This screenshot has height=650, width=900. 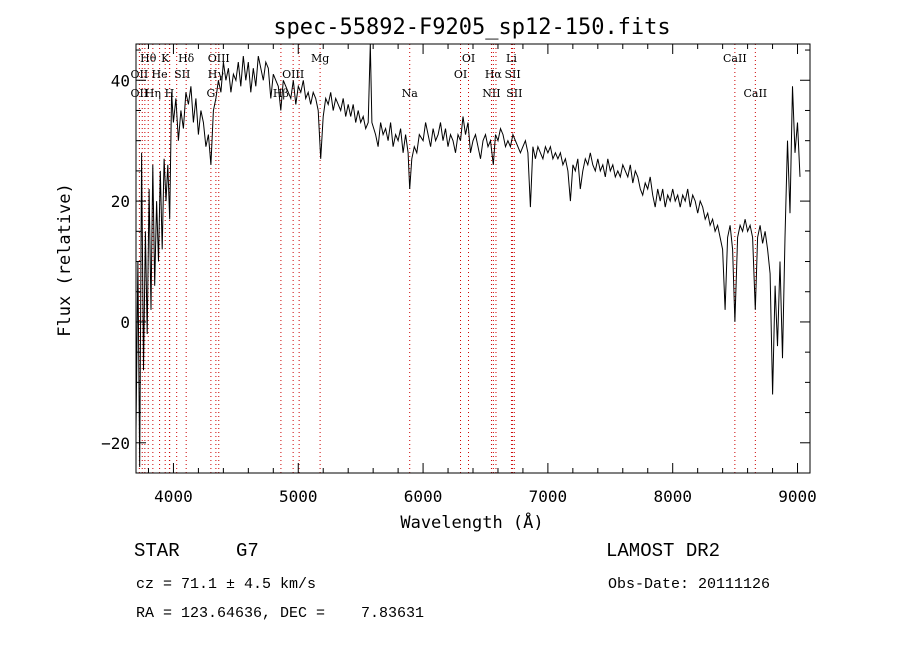 I want to click on x-axis-label: Wavelength (Å), so click(x=471, y=522).